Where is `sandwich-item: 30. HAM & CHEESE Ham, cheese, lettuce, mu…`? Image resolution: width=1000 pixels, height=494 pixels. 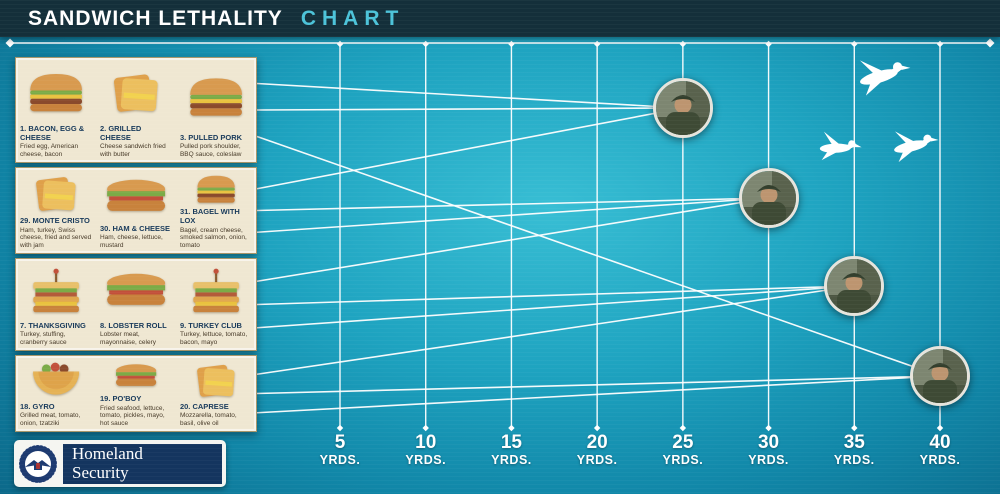
sandwich-item: 30. HAM & CHEESE Ham, cheese, lettuce, mu… is located at coordinates (136, 210).